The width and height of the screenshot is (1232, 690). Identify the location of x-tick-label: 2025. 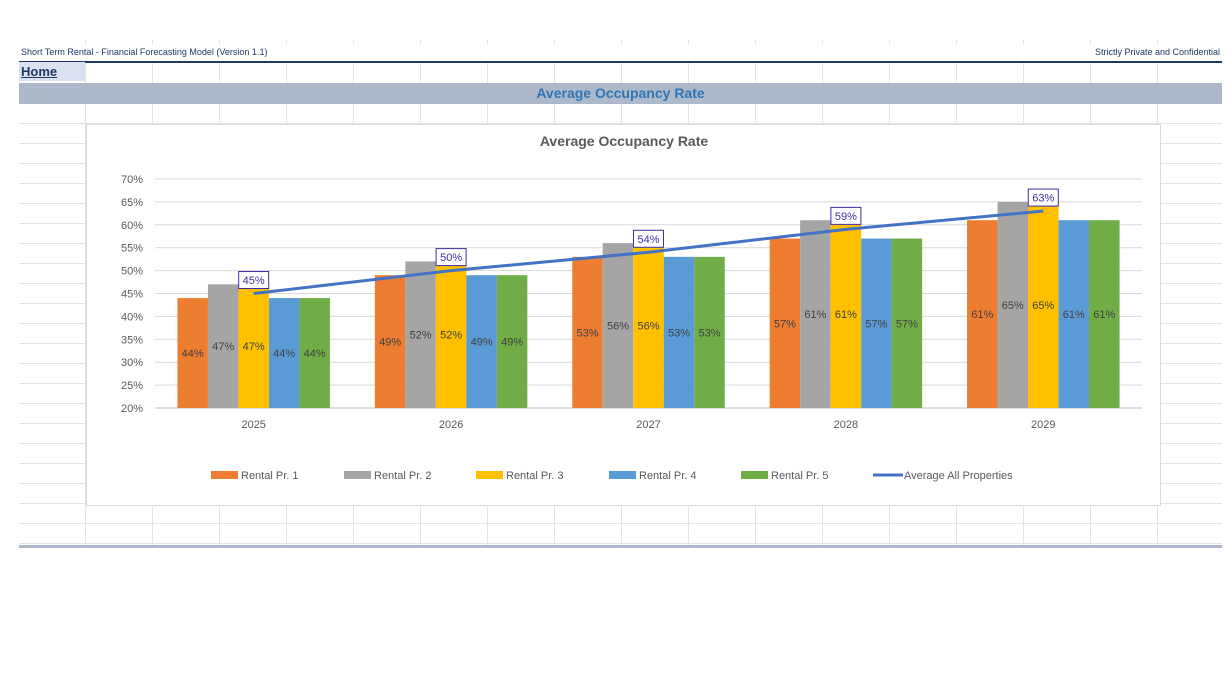
(253, 425).